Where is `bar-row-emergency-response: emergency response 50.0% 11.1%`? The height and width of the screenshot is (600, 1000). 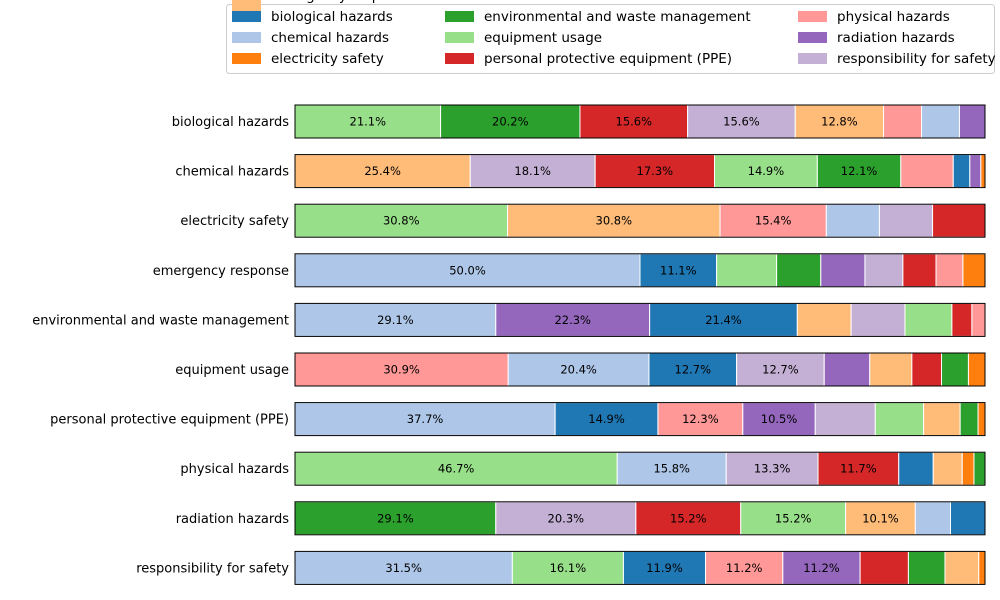 bar-row-emergency-response: emergency response 50.0% 11.1% is located at coordinates (569, 270).